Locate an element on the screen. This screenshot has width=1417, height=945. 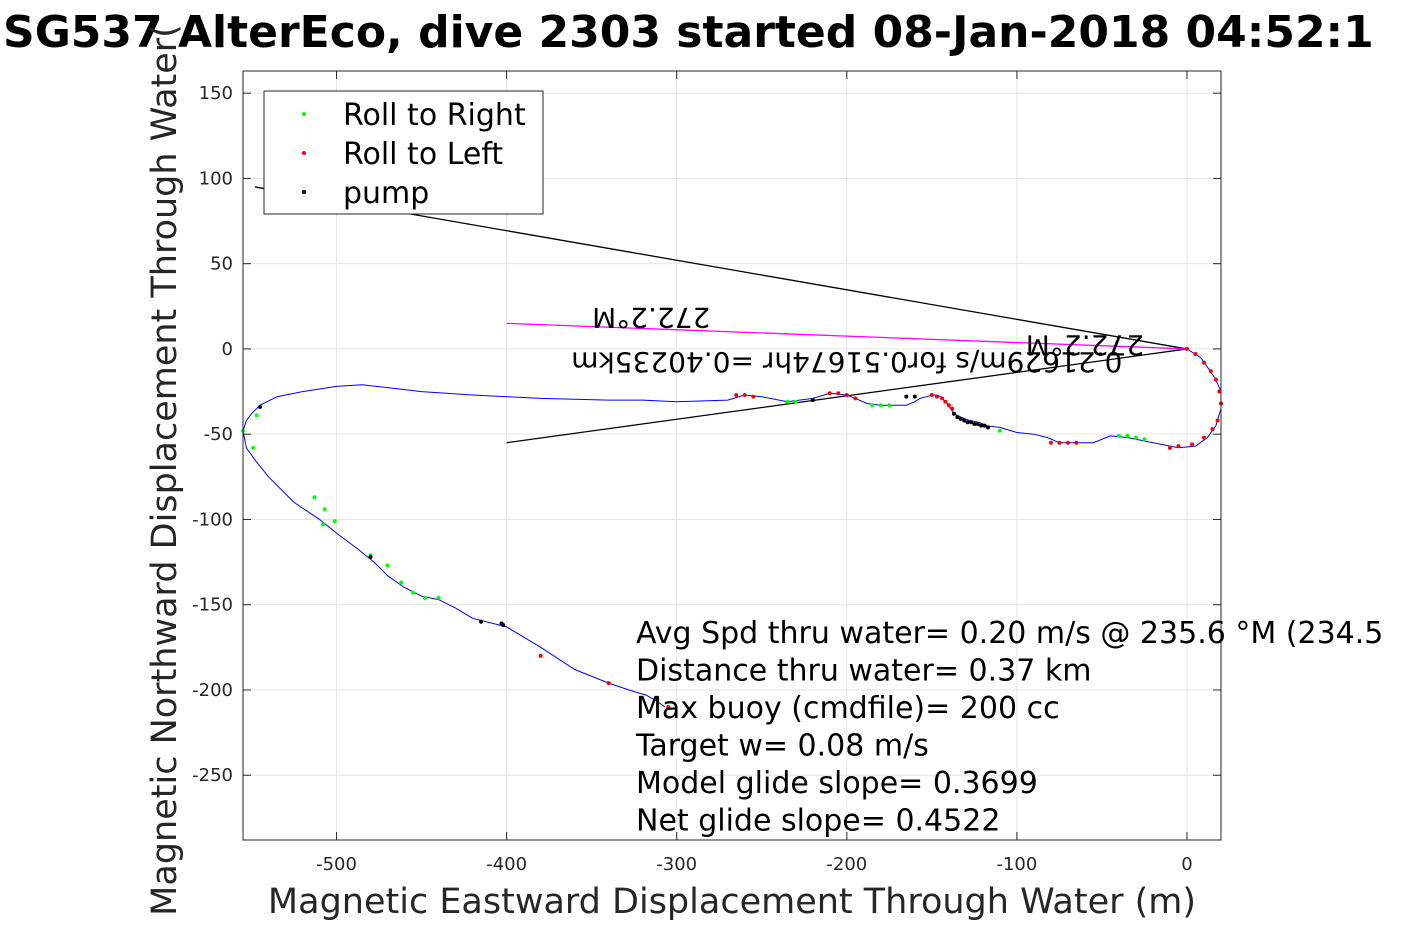
y-tick-label: -100 is located at coordinates (212, 519).